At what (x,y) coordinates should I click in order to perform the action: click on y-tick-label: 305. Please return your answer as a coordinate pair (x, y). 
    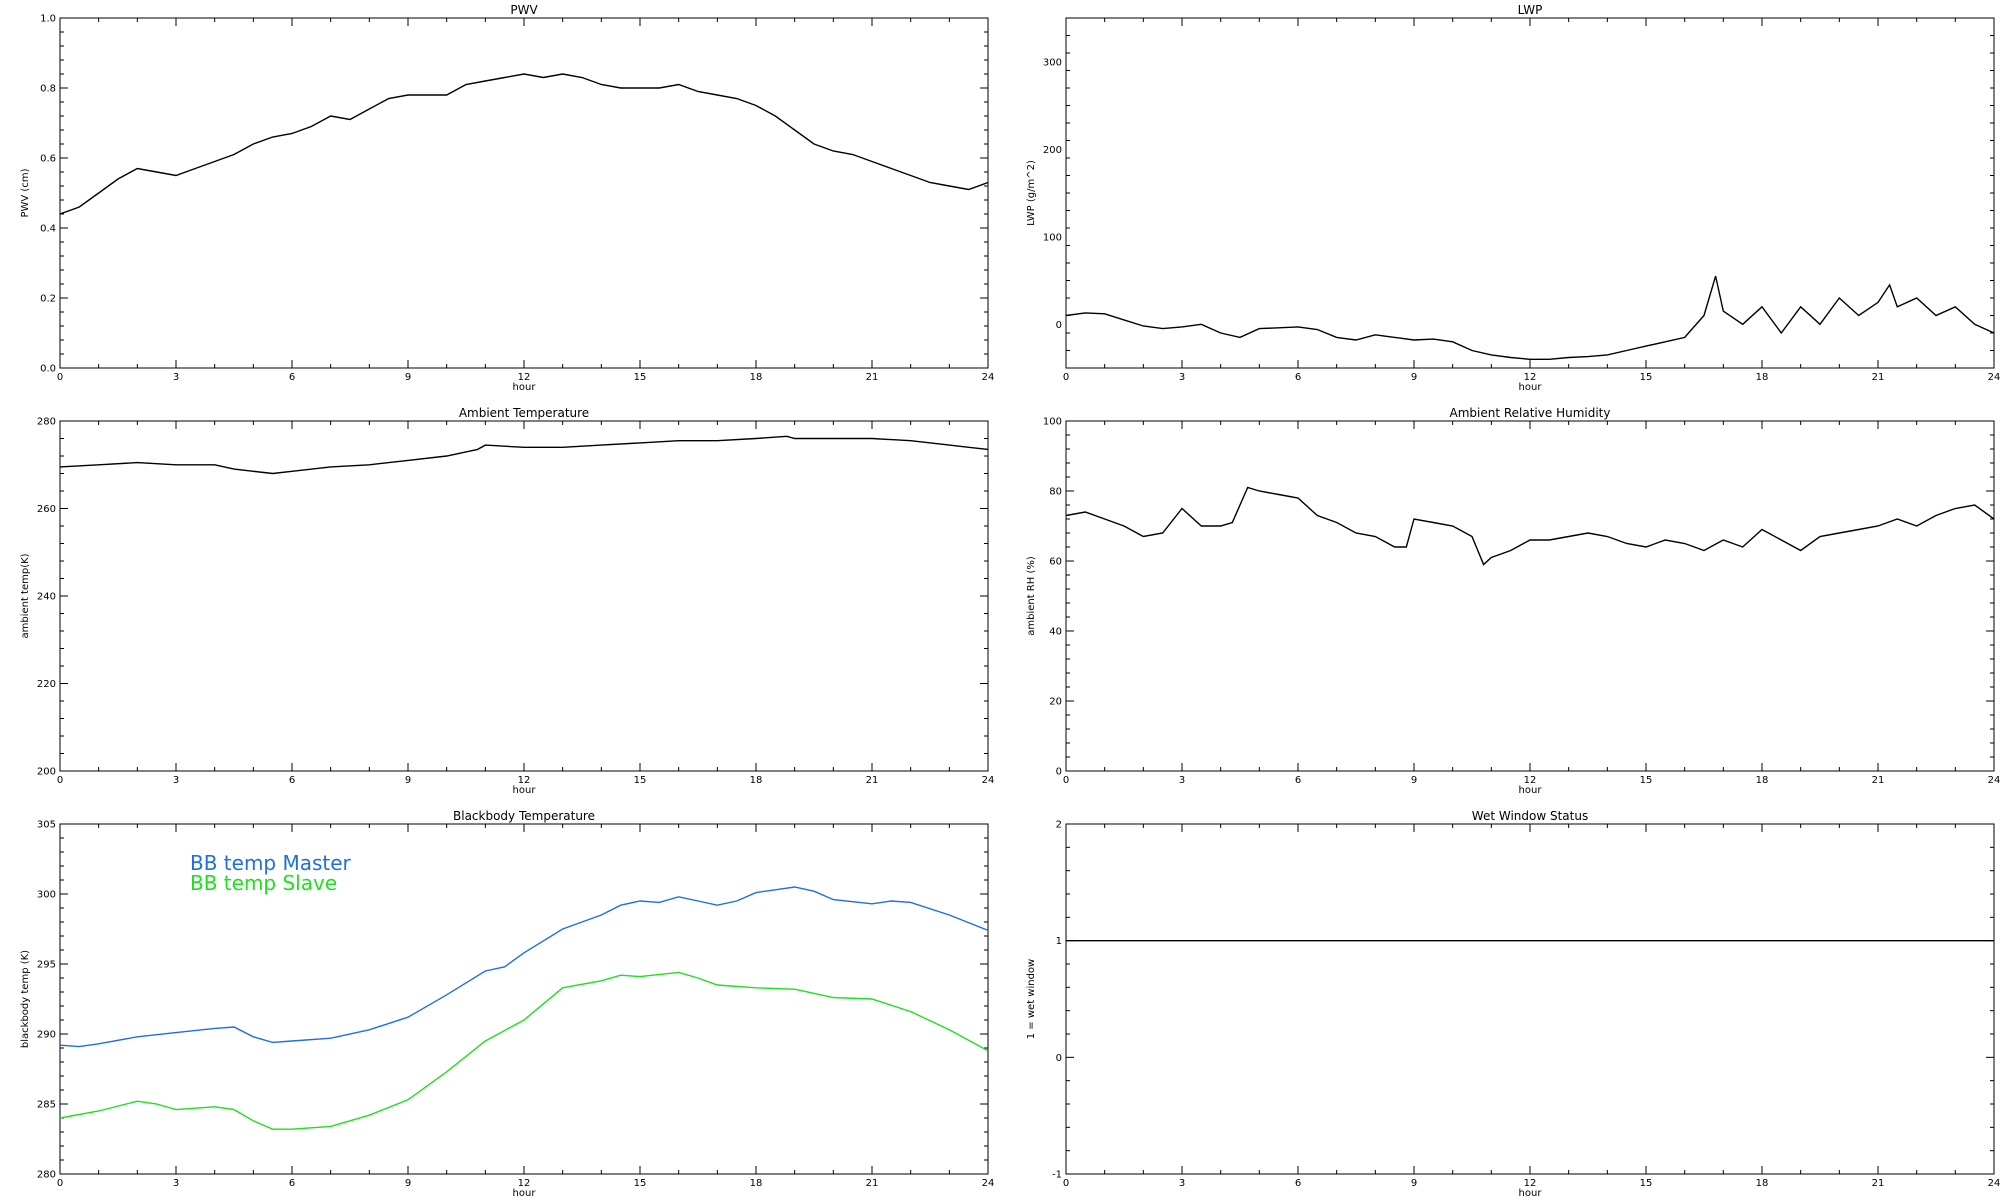
    Looking at the image, I should click on (46, 825).